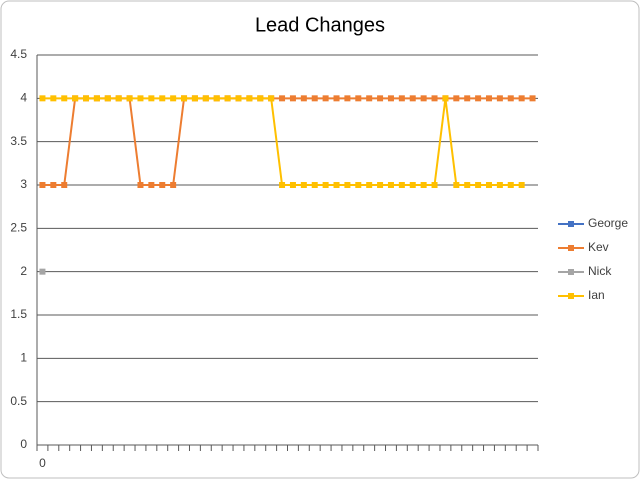  What do you see at coordinates (42, 463) in the screenshot?
I see `x-tick-label: 0` at bounding box center [42, 463].